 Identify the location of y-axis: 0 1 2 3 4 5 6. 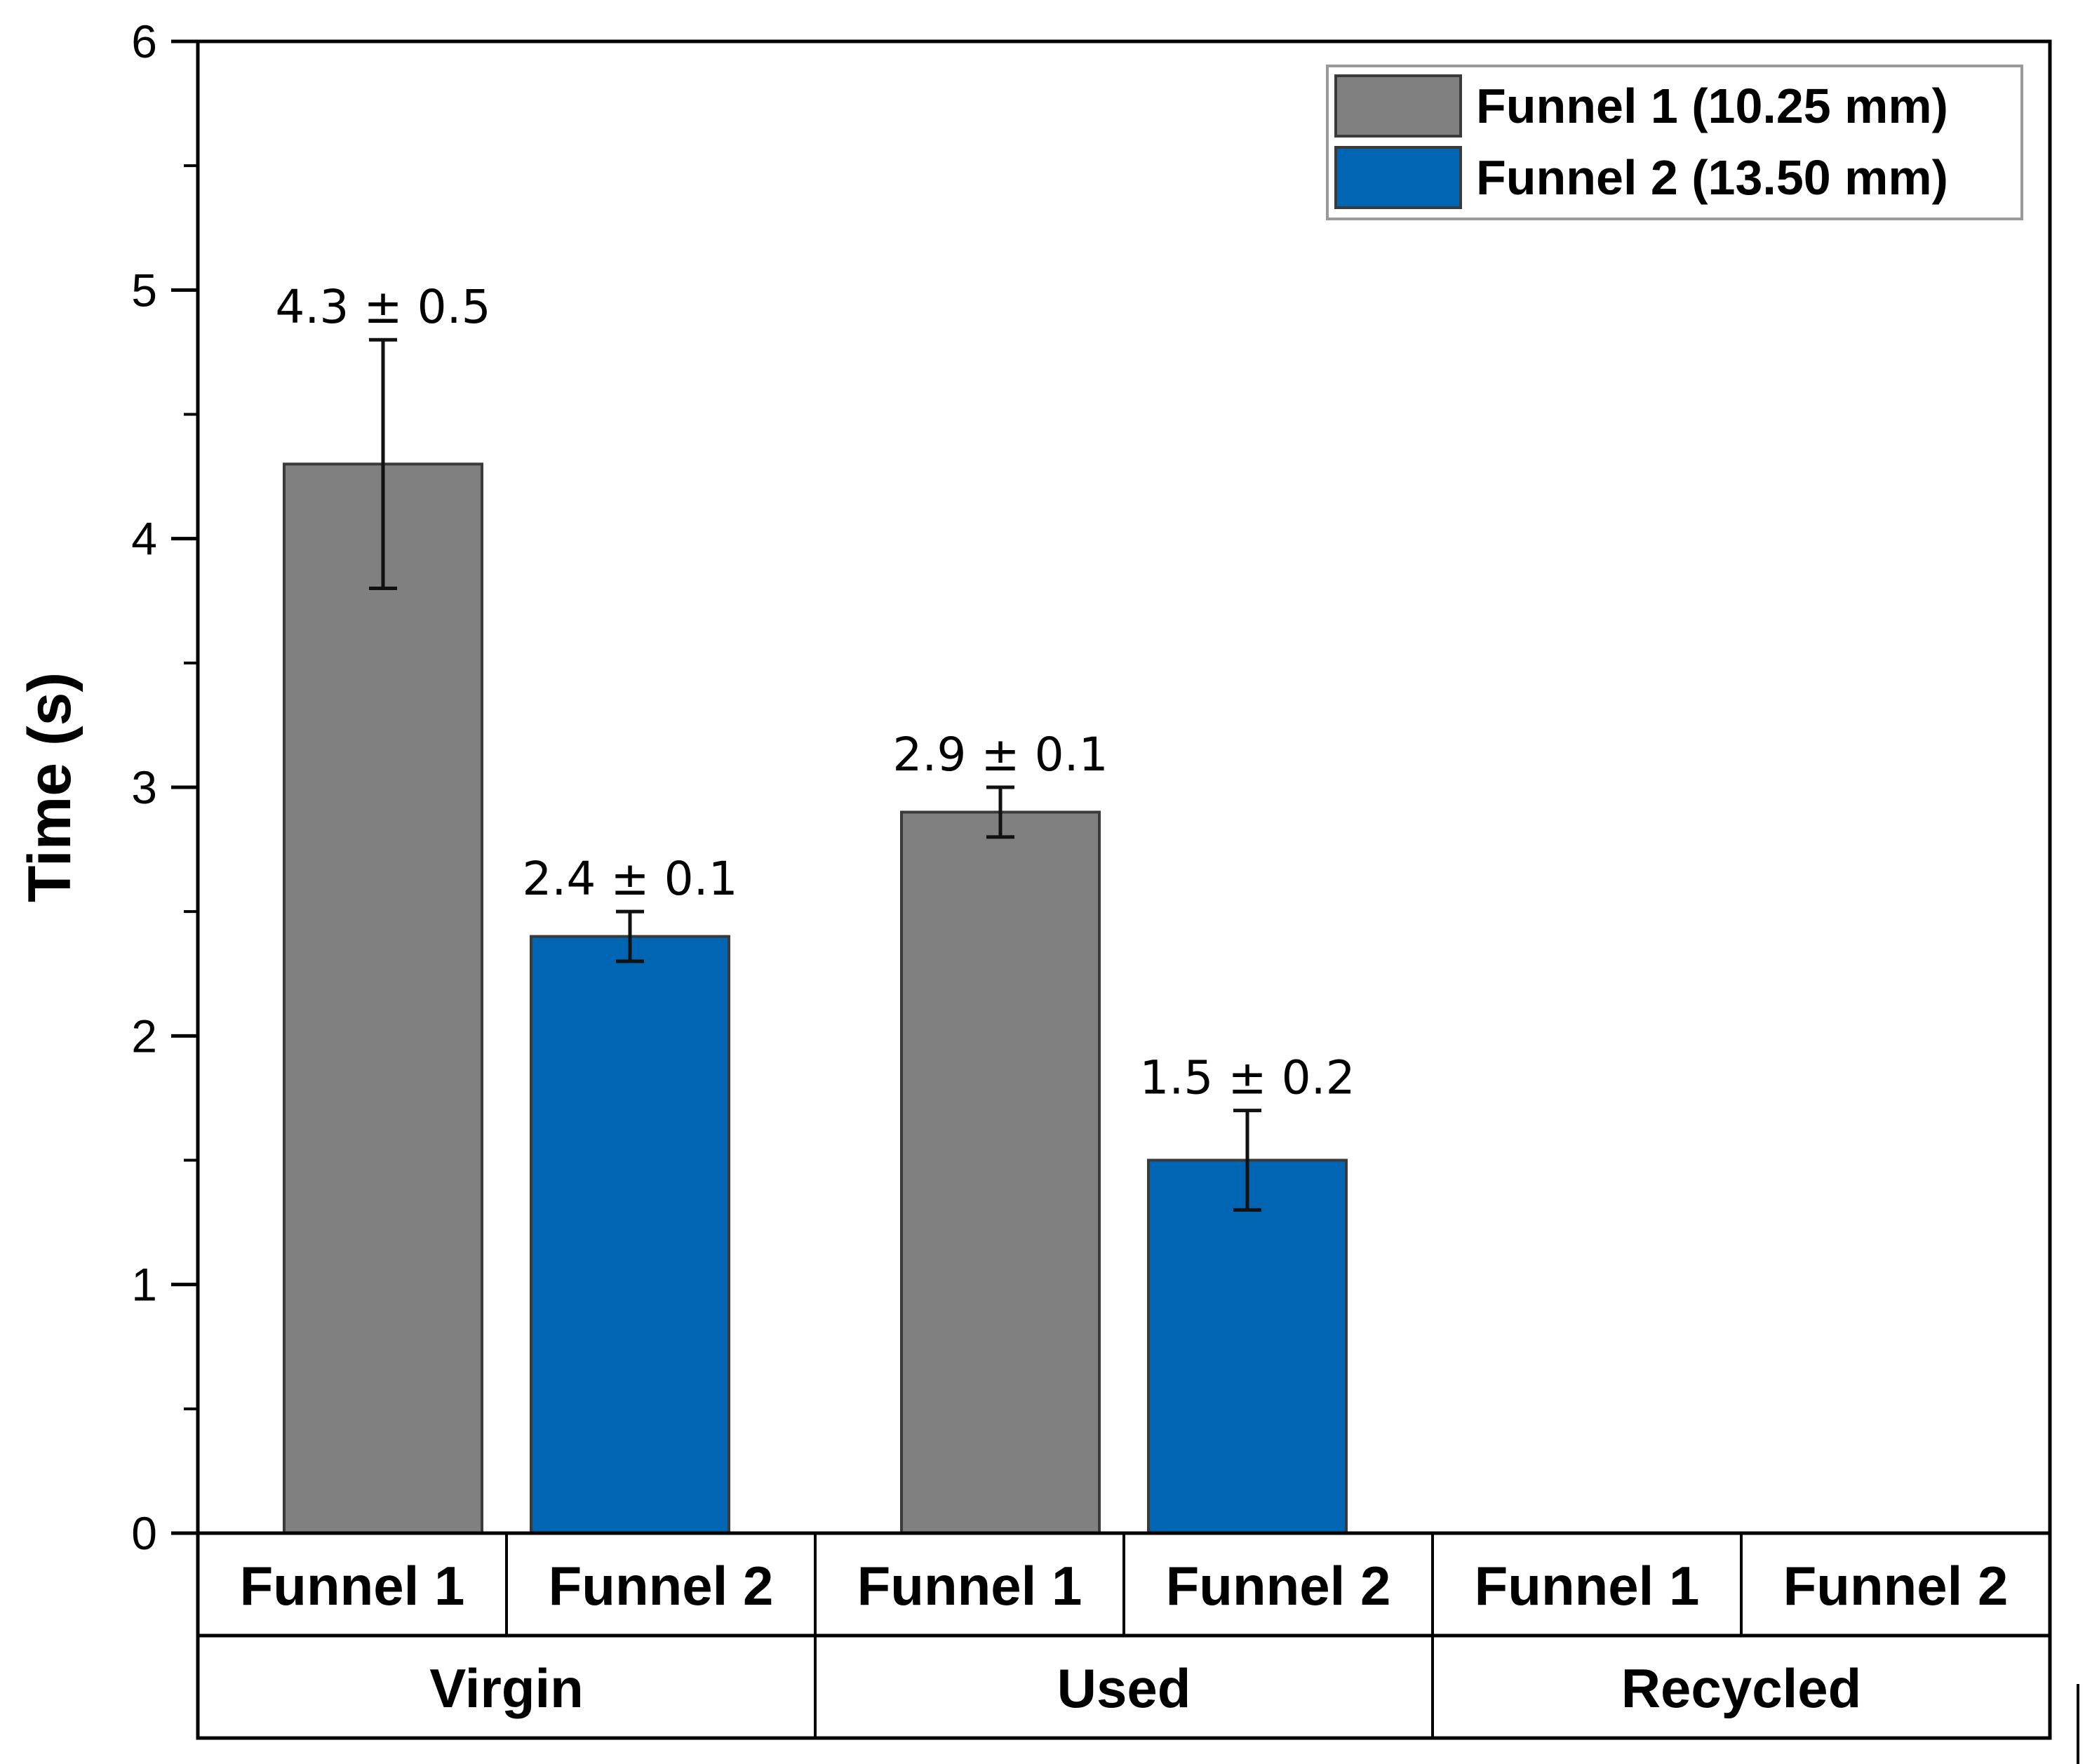
(164, 787).